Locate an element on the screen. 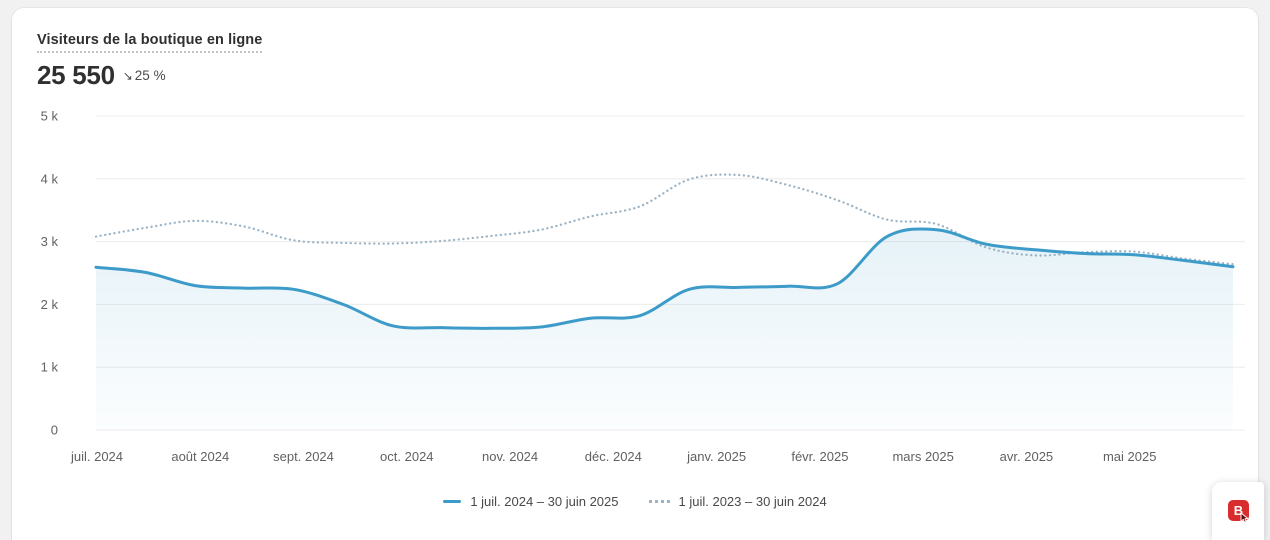 This screenshot has width=1270, height=540. x-axis-tick-label: déc. 2024 is located at coordinates (613, 456).